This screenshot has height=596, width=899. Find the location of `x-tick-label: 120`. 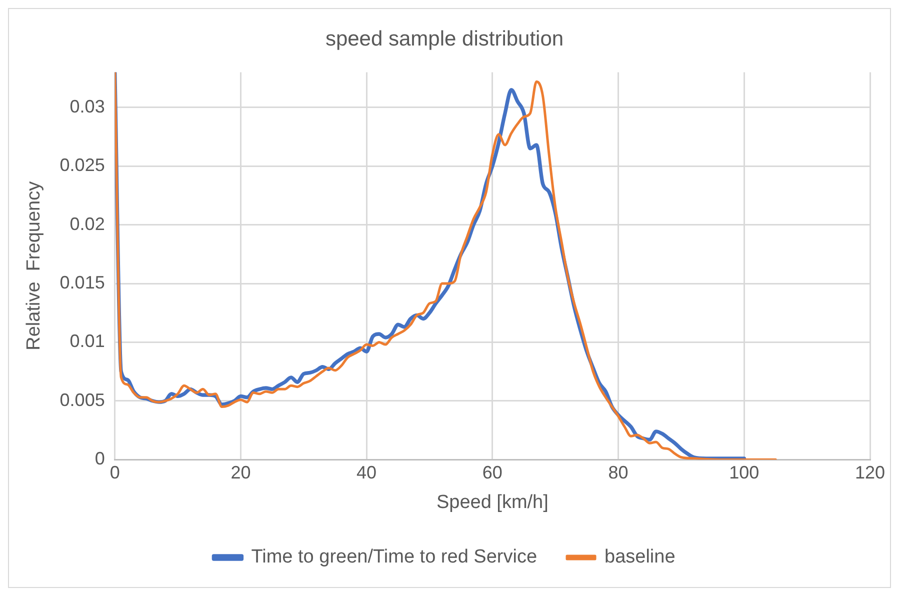

x-tick-label: 120 is located at coordinates (870, 472).